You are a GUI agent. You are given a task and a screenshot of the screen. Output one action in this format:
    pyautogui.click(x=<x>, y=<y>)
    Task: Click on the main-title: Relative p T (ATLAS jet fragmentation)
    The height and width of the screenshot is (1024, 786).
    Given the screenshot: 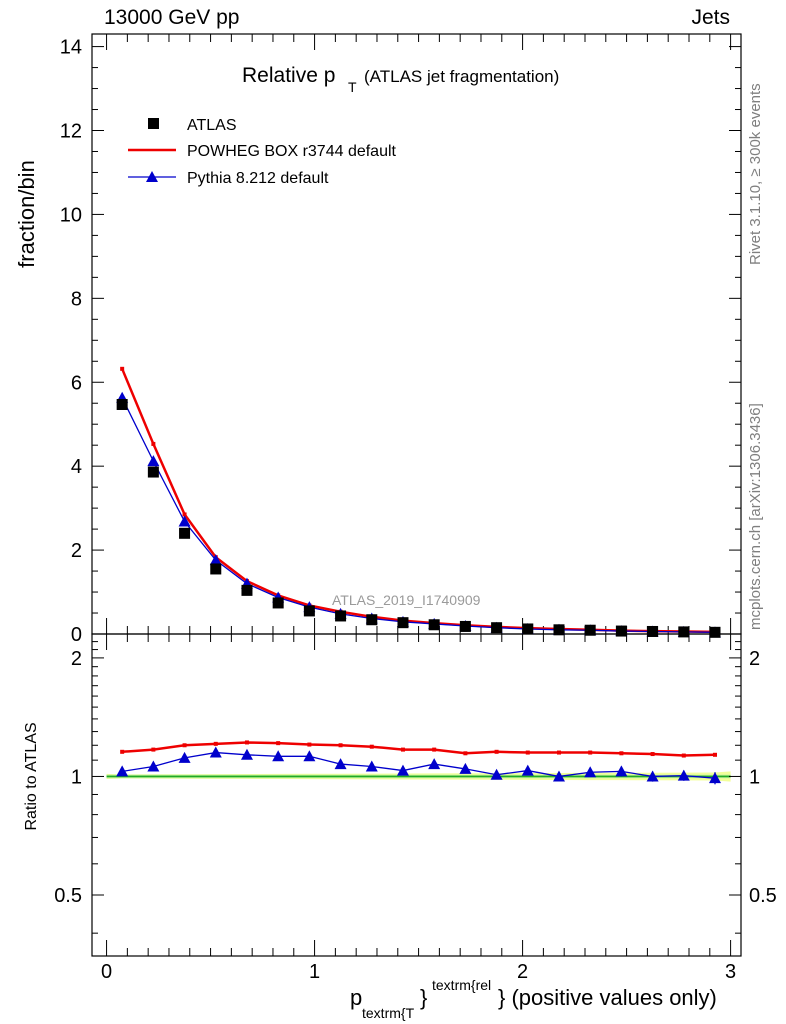 What is the action you would take?
    pyautogui.click(x=400, y=79)
    